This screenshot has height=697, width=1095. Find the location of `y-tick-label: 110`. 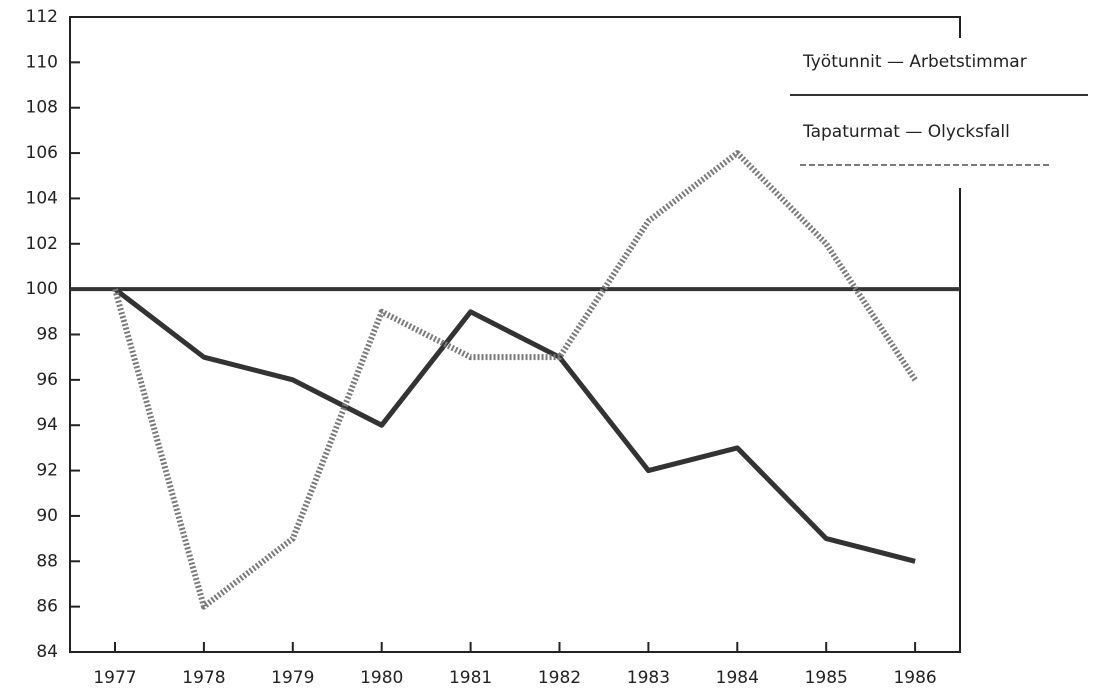

y-tick-label: 110 is located at coordinates (42, 62).